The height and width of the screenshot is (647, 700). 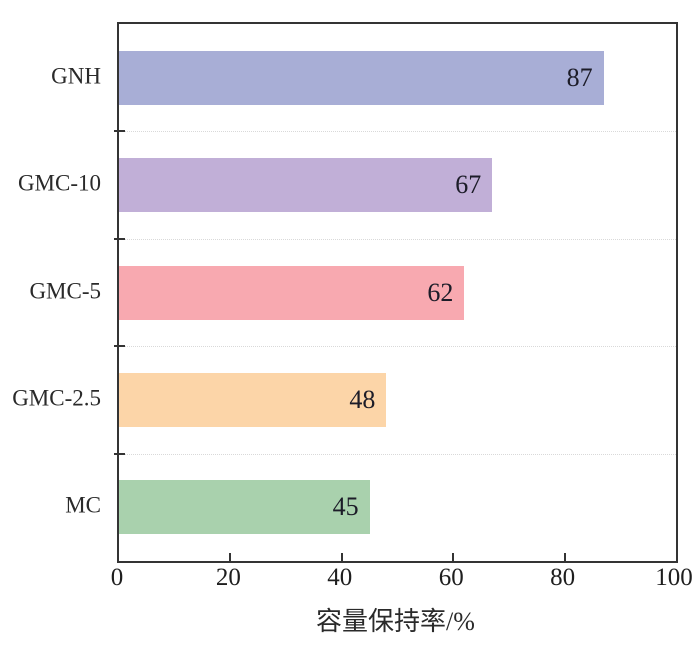 What do you see at coordinates (468, 185) in the screenshot?
I see `bar-value-label: 67` at bounding box center [468, 185].